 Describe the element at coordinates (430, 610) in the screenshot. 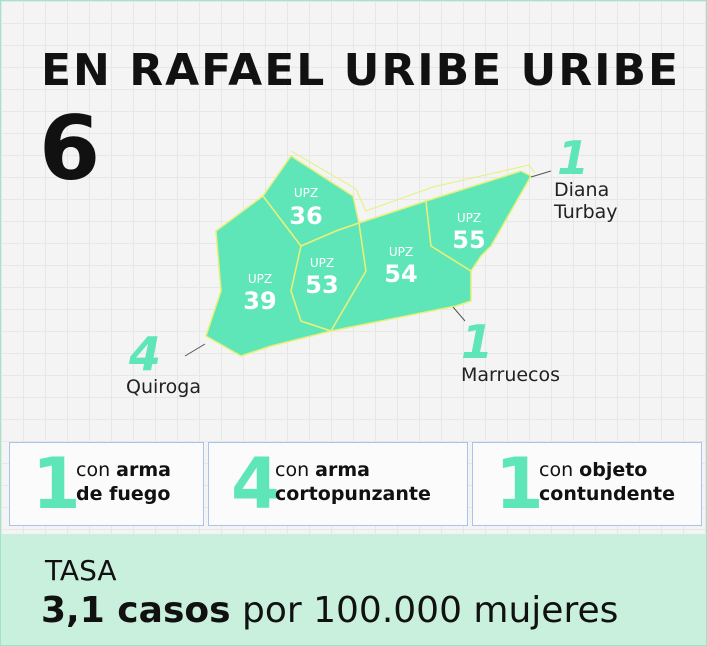

I see `rate-rest: por 100.000 mujeres` at that location.